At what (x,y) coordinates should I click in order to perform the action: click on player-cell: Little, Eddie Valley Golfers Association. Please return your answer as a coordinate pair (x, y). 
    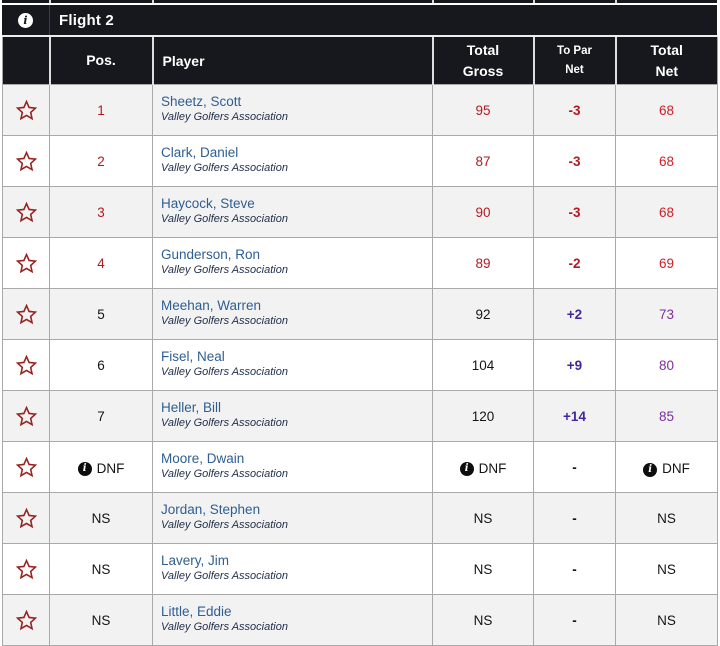
    Looking at the image, I should click on (292, 620).